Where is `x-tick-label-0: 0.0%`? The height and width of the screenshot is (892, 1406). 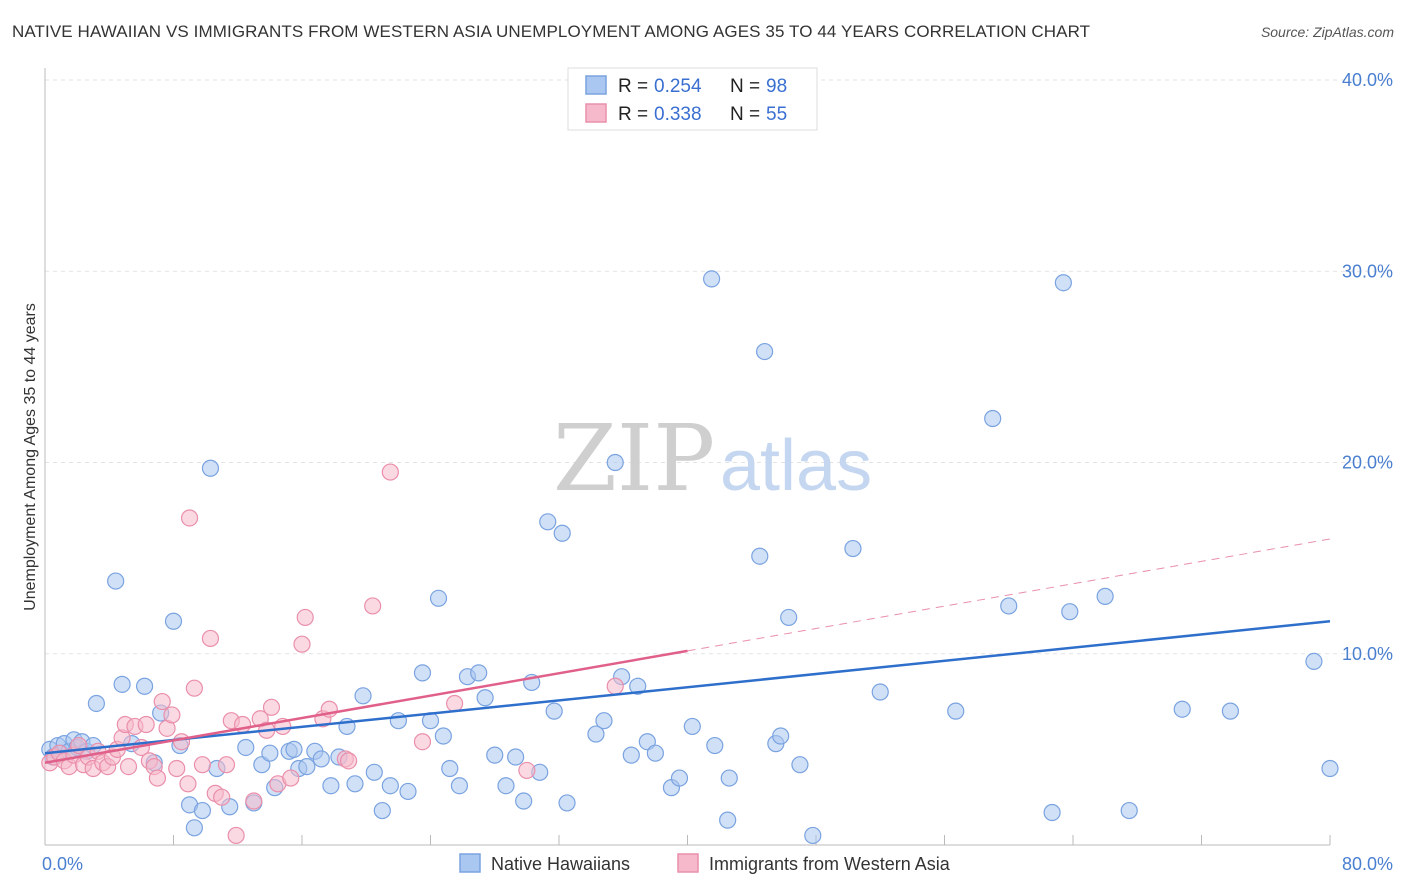 x-tick-label-0: 0.0% is located at coordinates (62, 864).